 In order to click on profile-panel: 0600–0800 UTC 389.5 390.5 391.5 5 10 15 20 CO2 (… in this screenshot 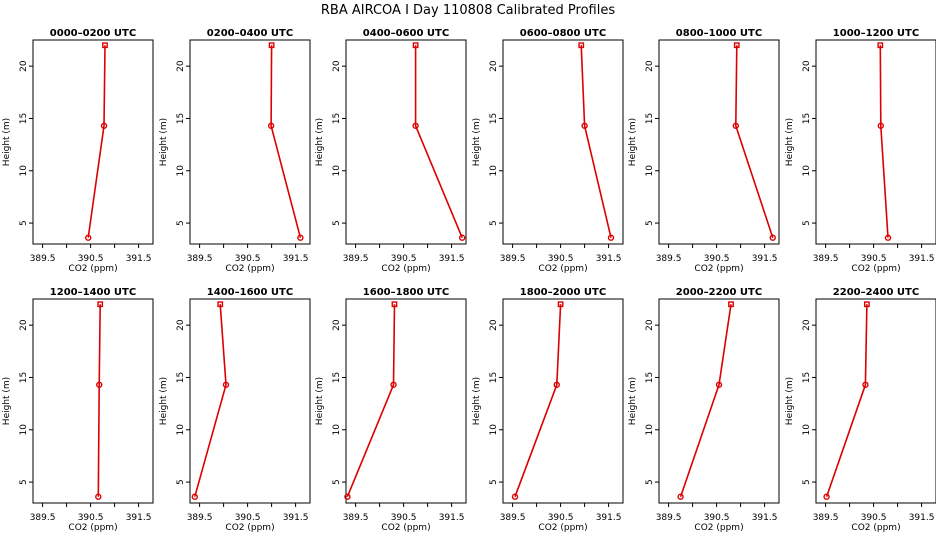, I will do `click(548, 151)`.